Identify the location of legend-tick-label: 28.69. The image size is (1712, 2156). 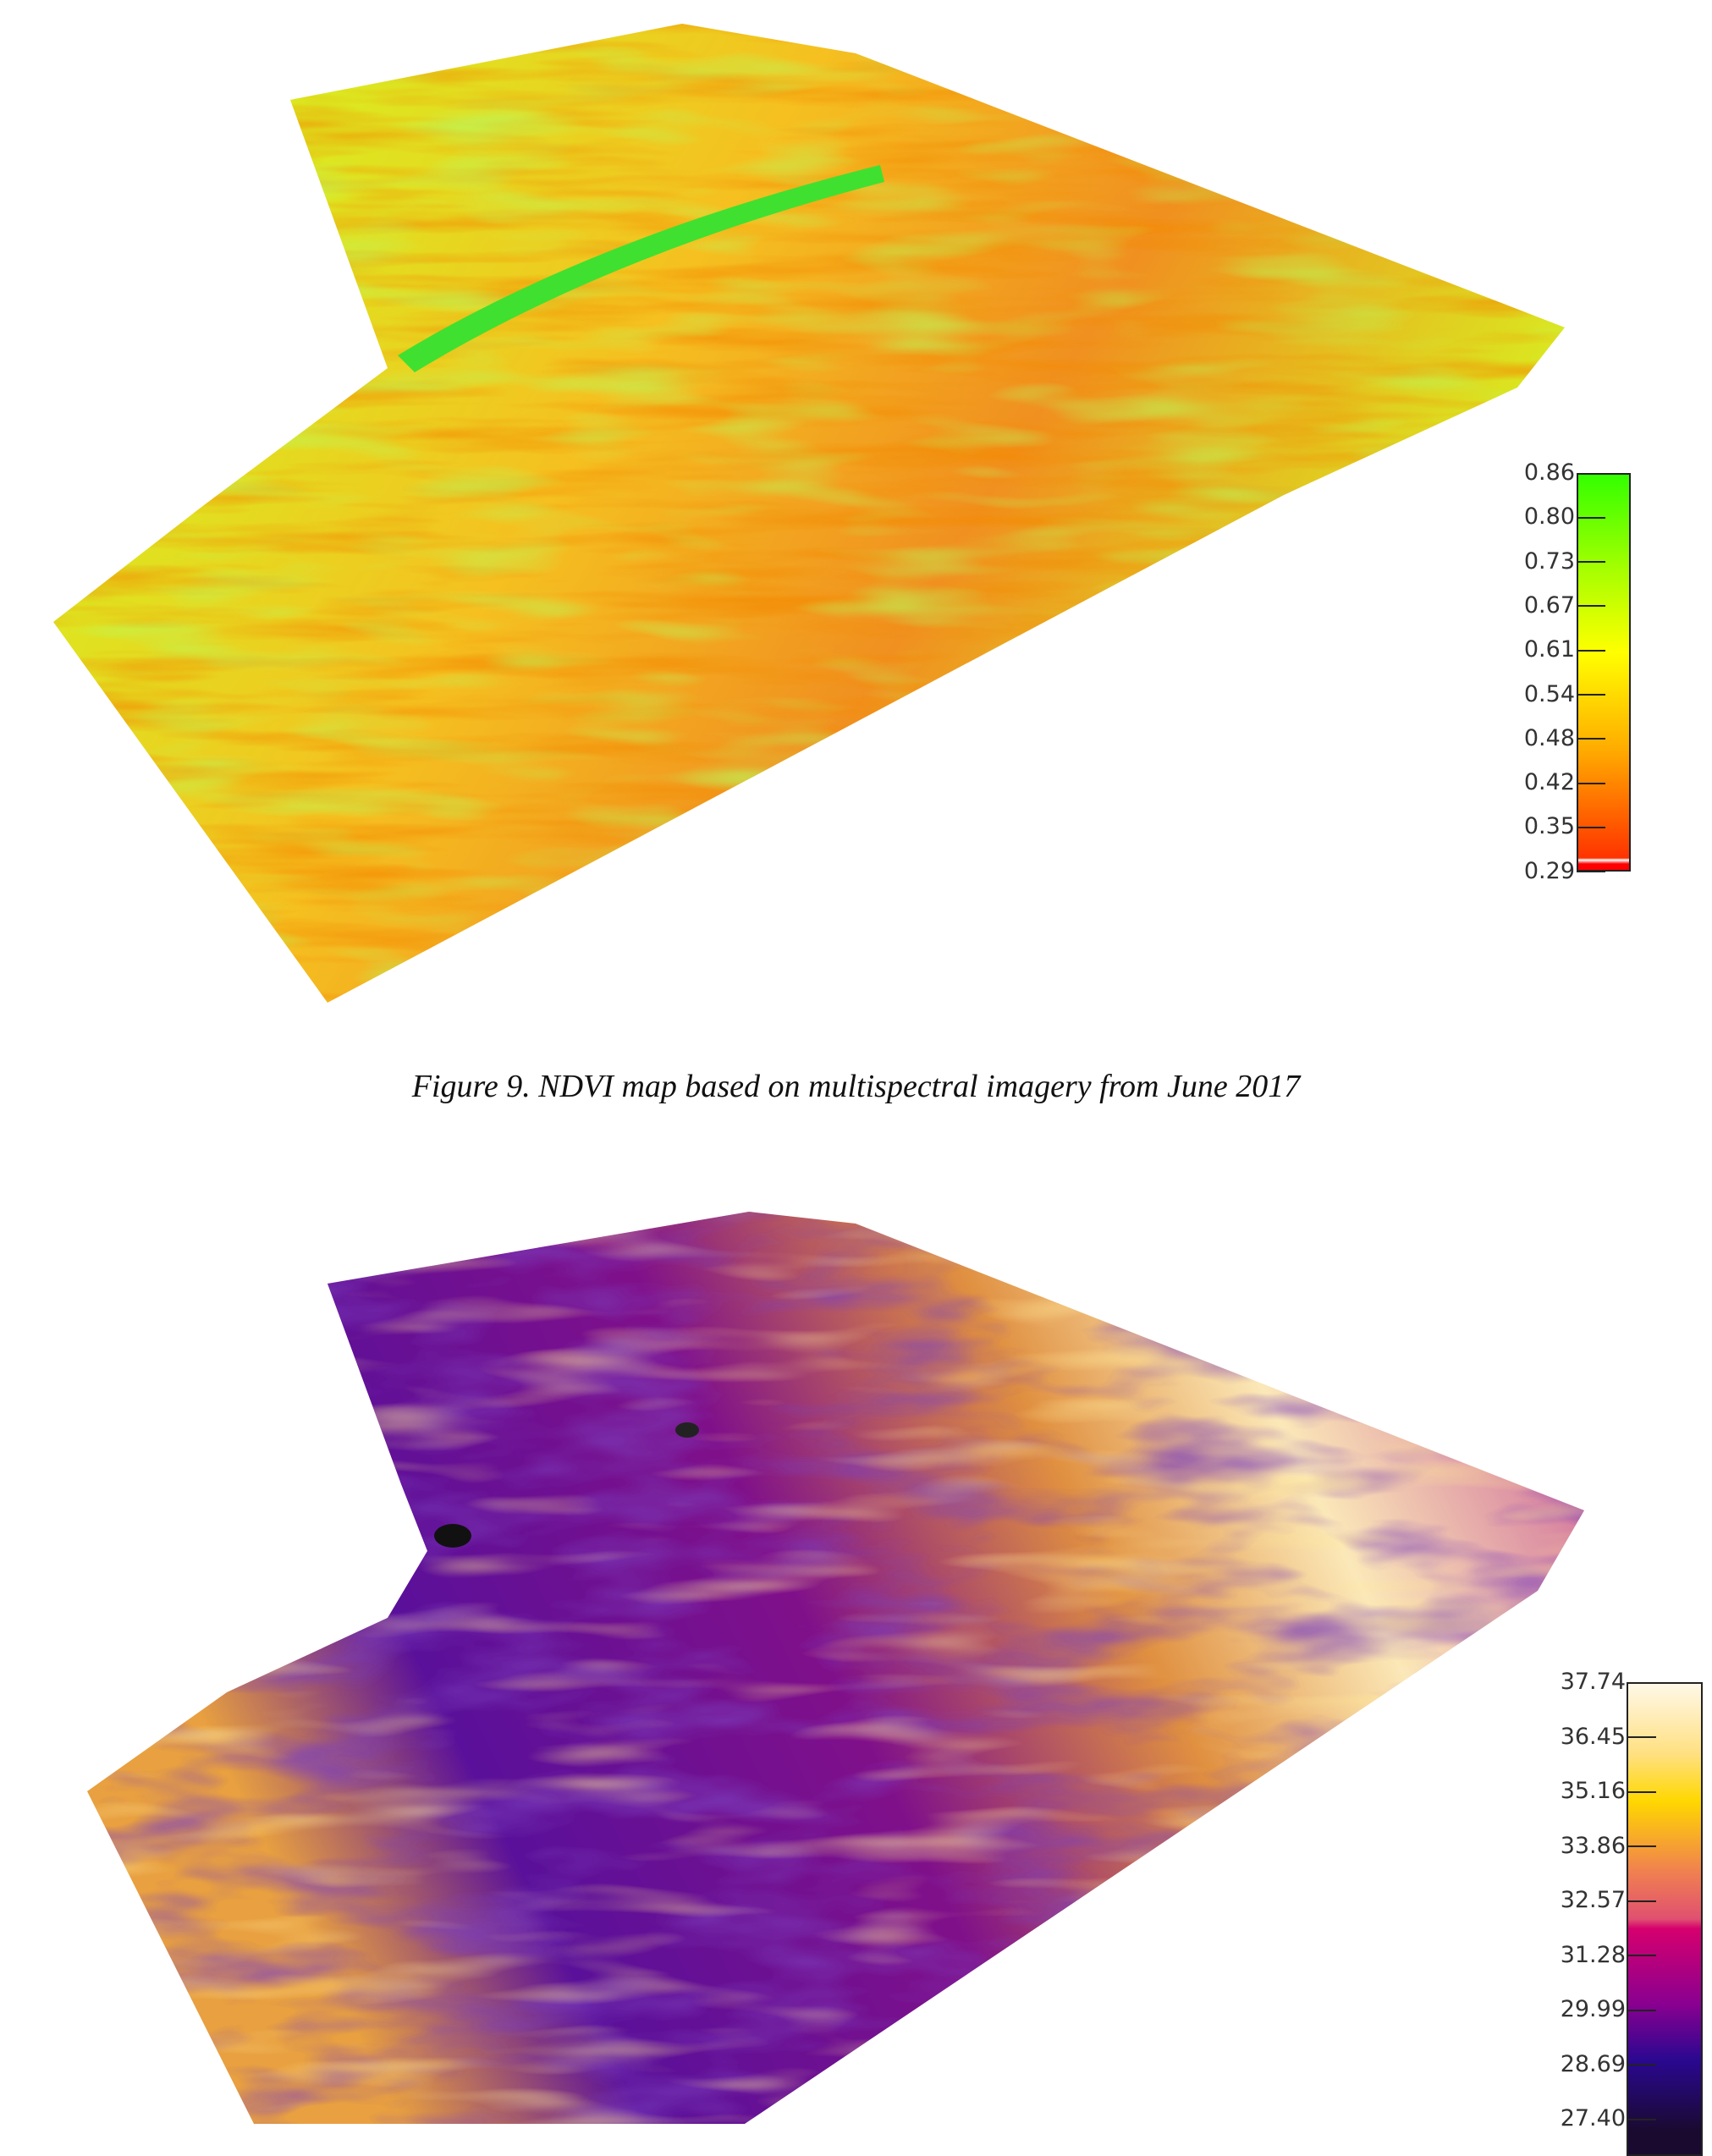
(1593, 2063).